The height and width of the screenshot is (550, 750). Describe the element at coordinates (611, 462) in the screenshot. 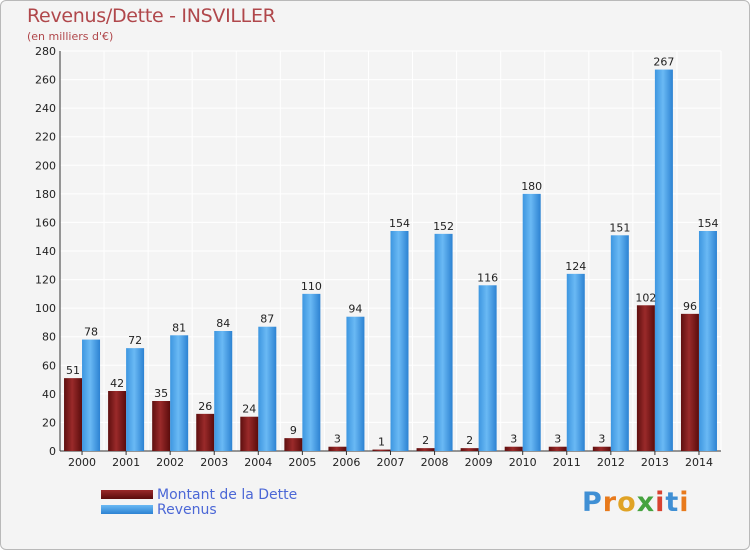

I see `x-tick-label: 2012` at that location.